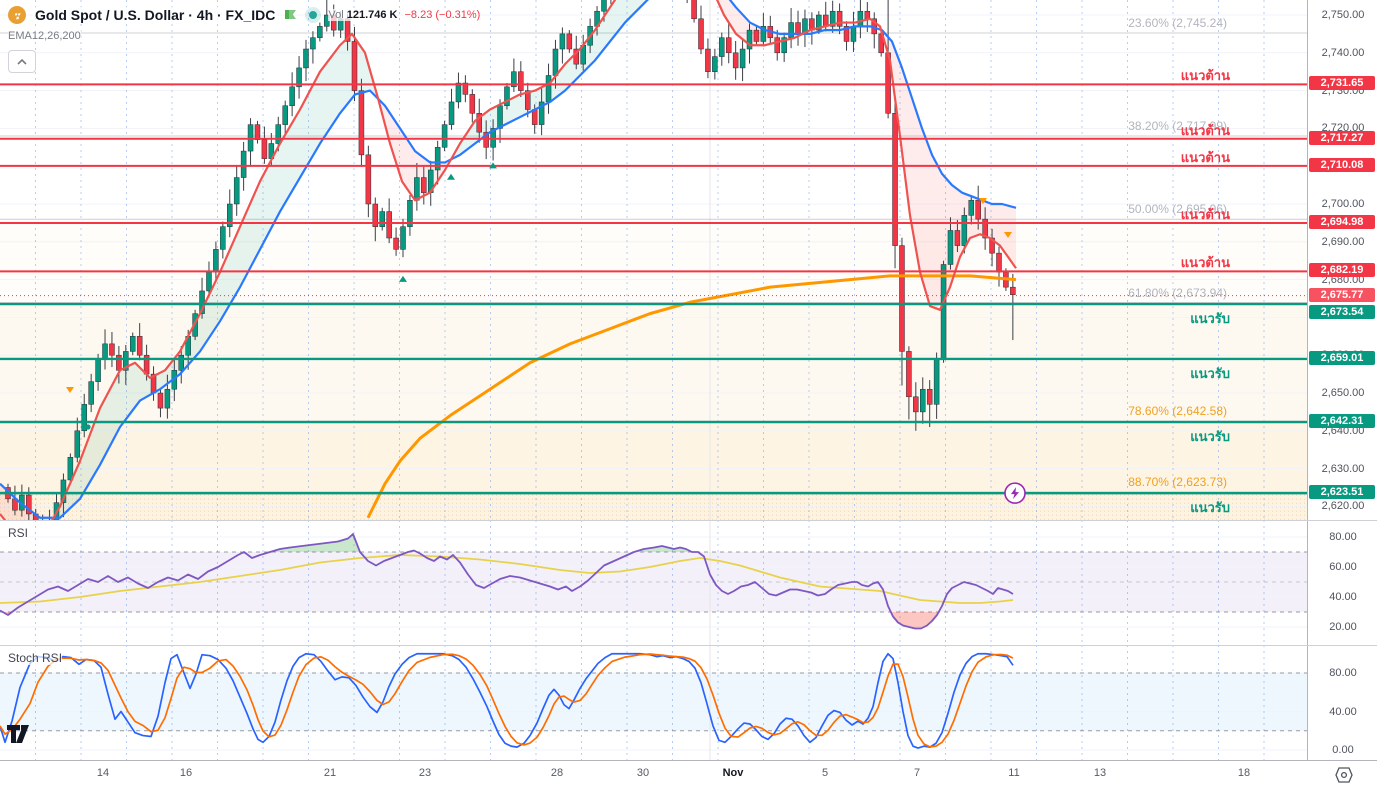 This screenshot has height=788, width=1377. I want to click on ema-indicator-legend: EMA12,26,200, so click(44, 36).